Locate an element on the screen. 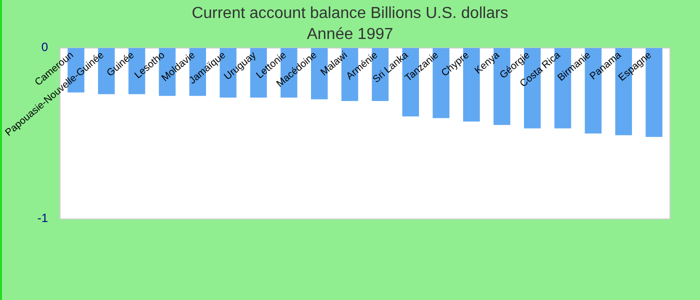 This screenshot has width=700, height=300. y-tick-label: 0 is located at coordinates (44, 47).